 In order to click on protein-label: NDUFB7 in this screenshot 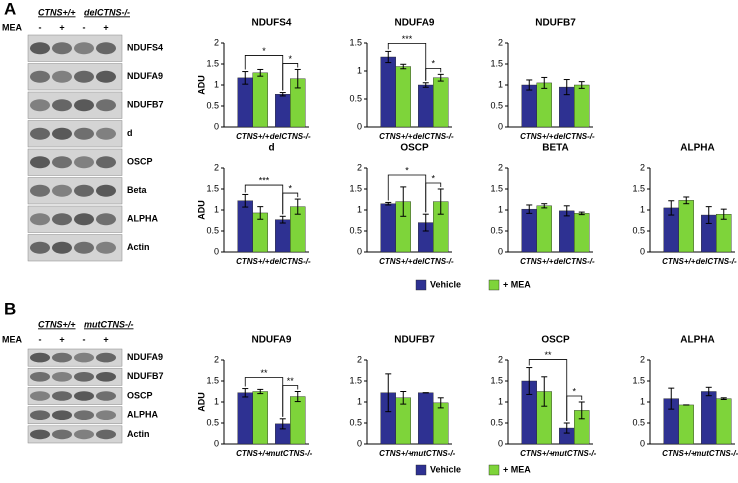, I will do `click(145, 376)`.